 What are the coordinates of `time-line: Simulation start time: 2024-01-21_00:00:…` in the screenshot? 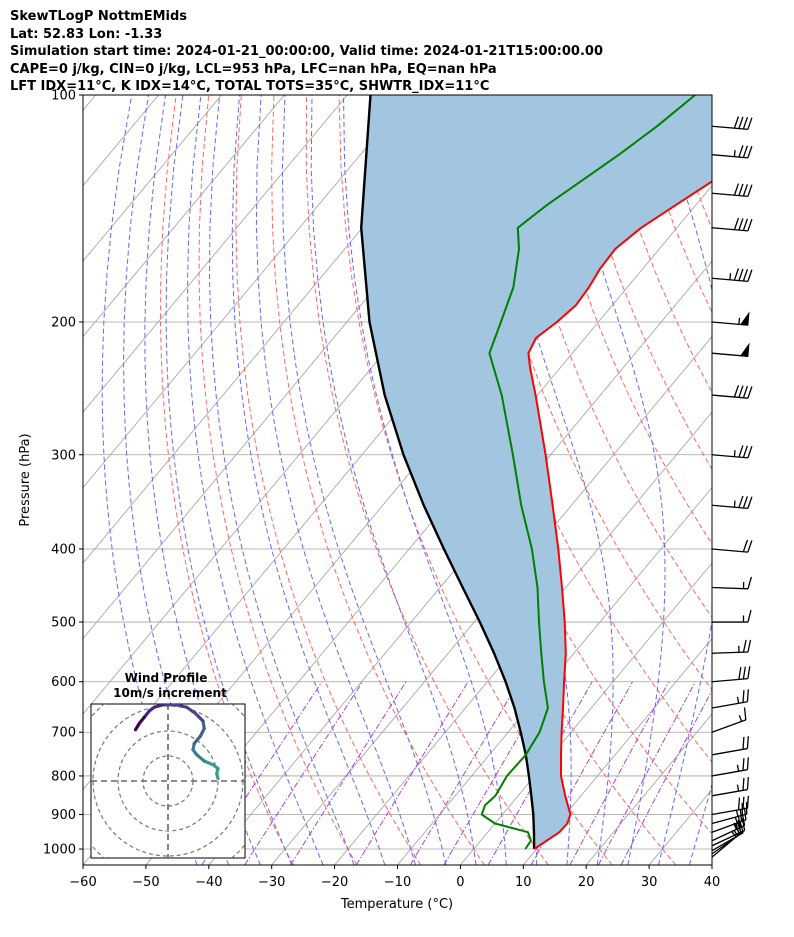 It's located at (306, 51).